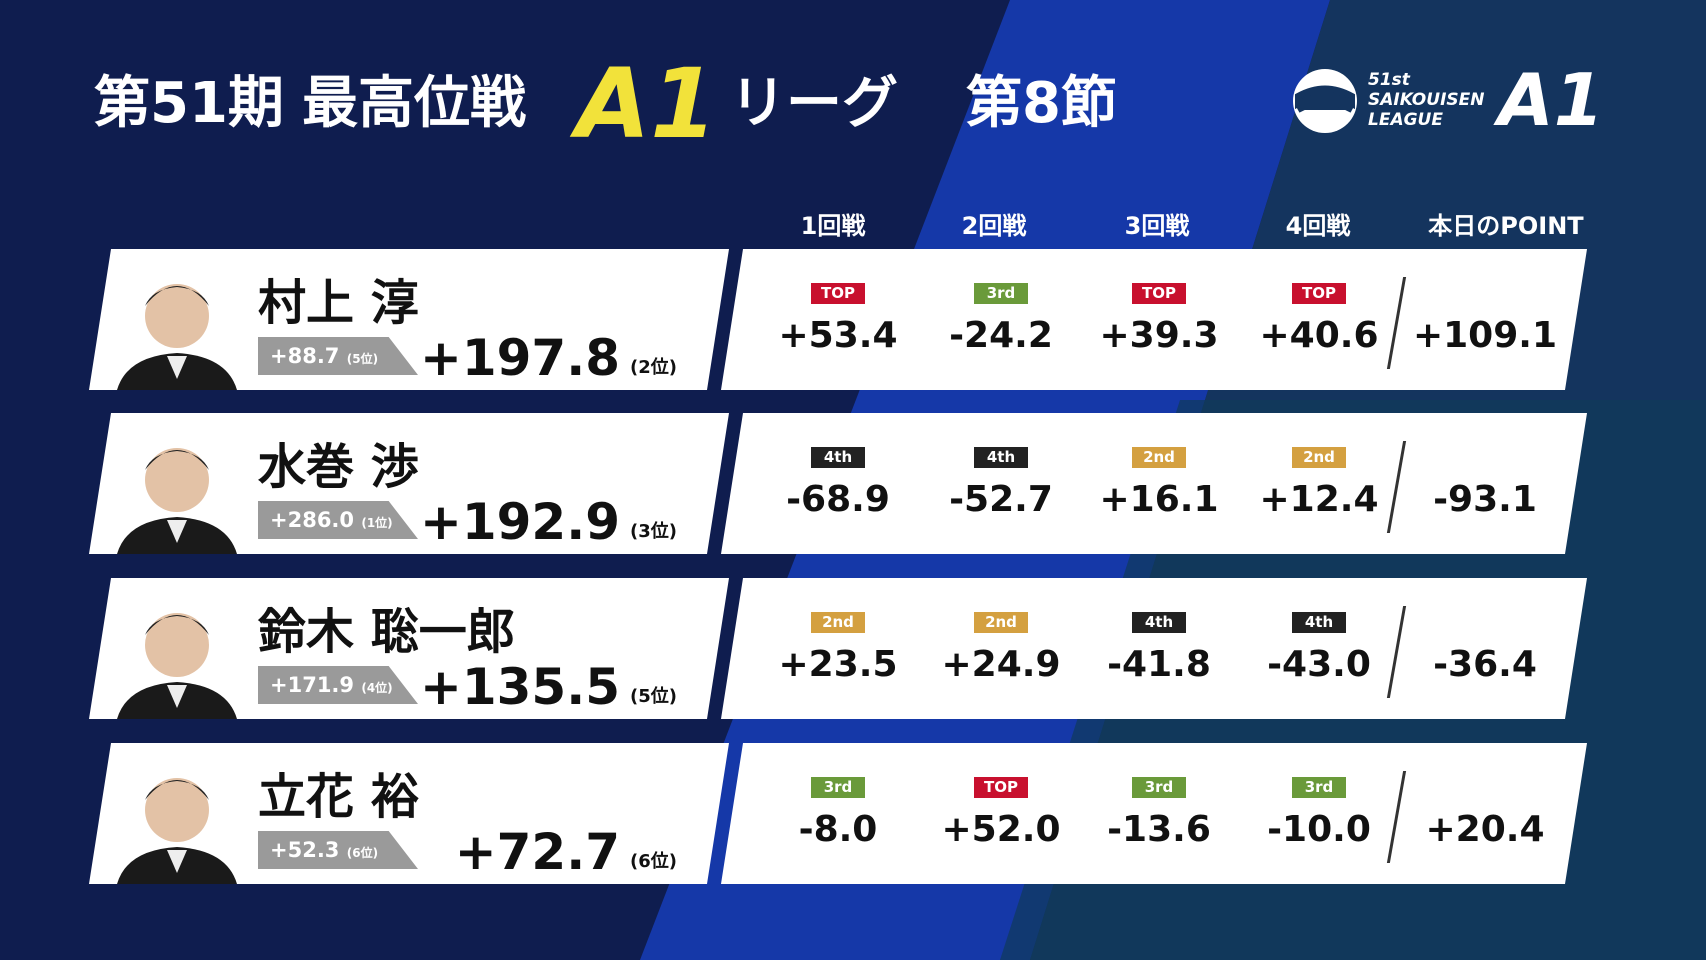 Image resolution: width=1706 pixels, height=960 pixels. What do you see at coordinates (1485, 664) in the screenshot?
I see `today-points: -36.4` at bounding box center [1485, 664].